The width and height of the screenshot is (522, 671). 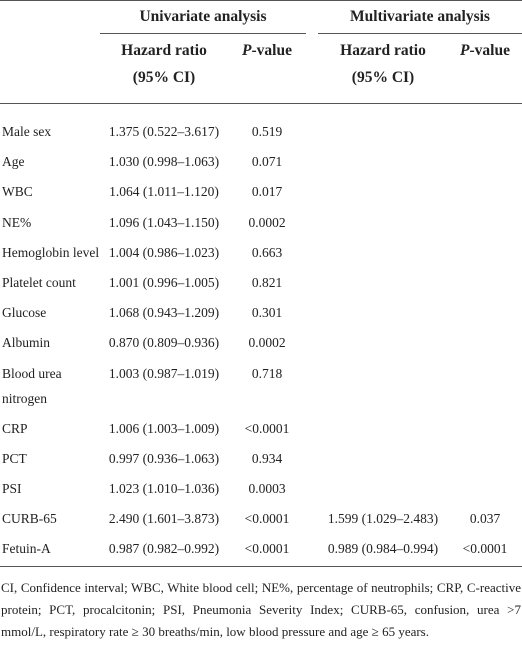 I want to click on table-row: WBC 1.064 (1.011–1.120) 0.017, so click(x=261, y=192).